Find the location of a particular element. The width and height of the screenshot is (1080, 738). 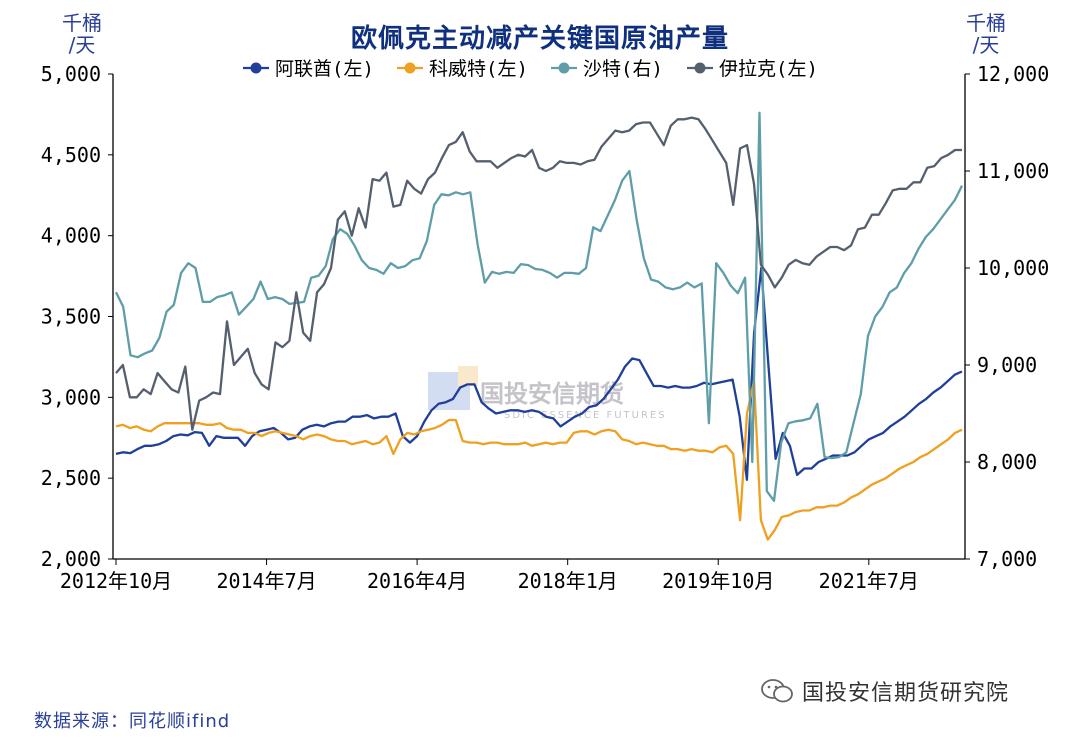

right-tick-label: 8,000 is located at coordinates (1007, 462).